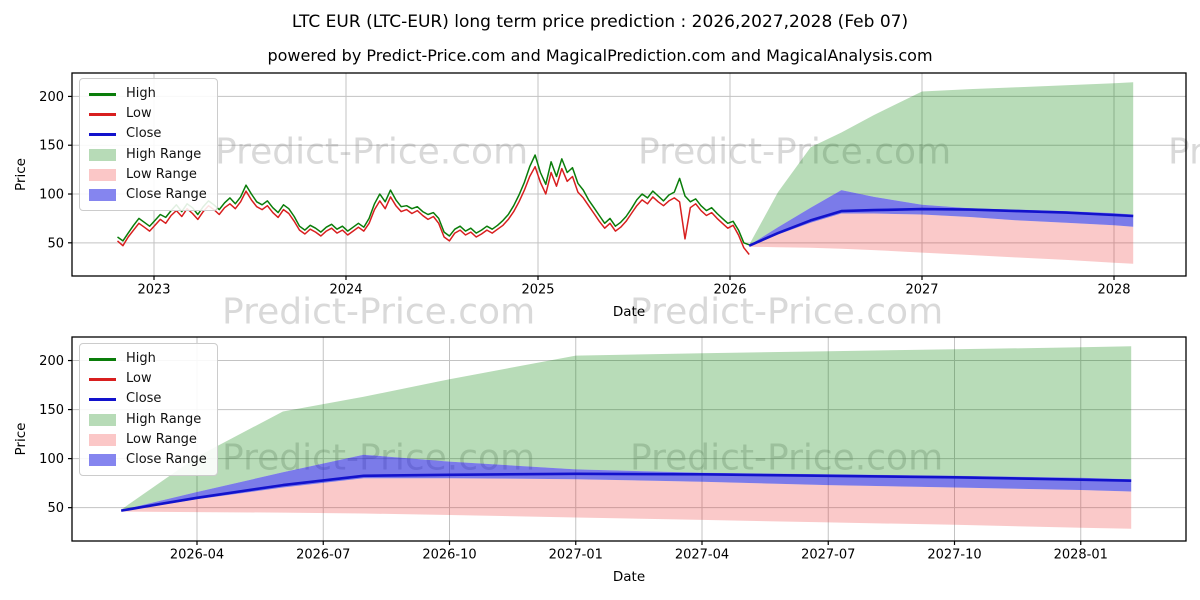 The height and width of the screenshot is (600, 1200). I want to click on high-line, so click(433, 200).